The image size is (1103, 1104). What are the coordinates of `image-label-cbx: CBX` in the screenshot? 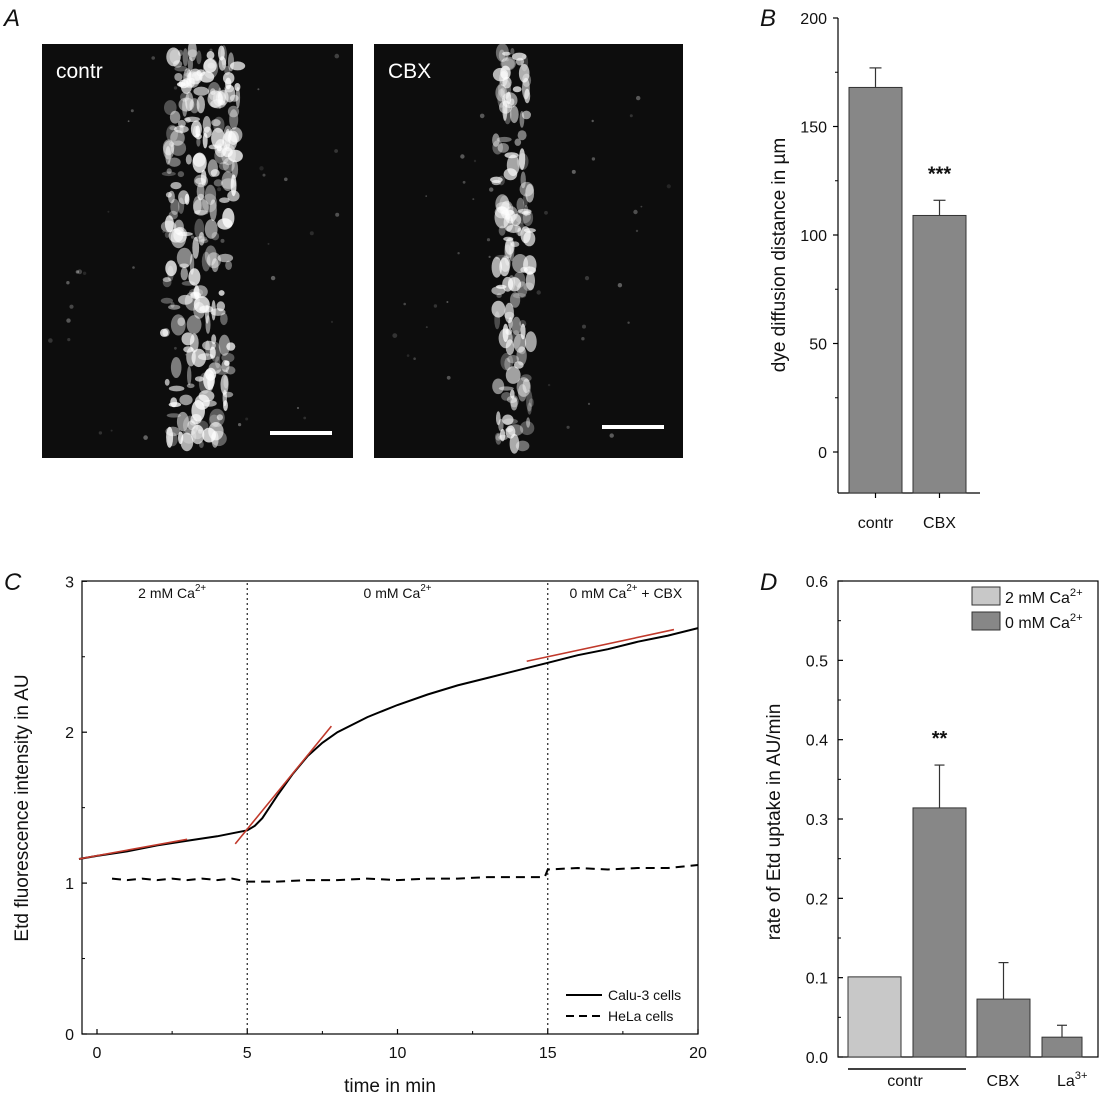 It's located at (409, 71).